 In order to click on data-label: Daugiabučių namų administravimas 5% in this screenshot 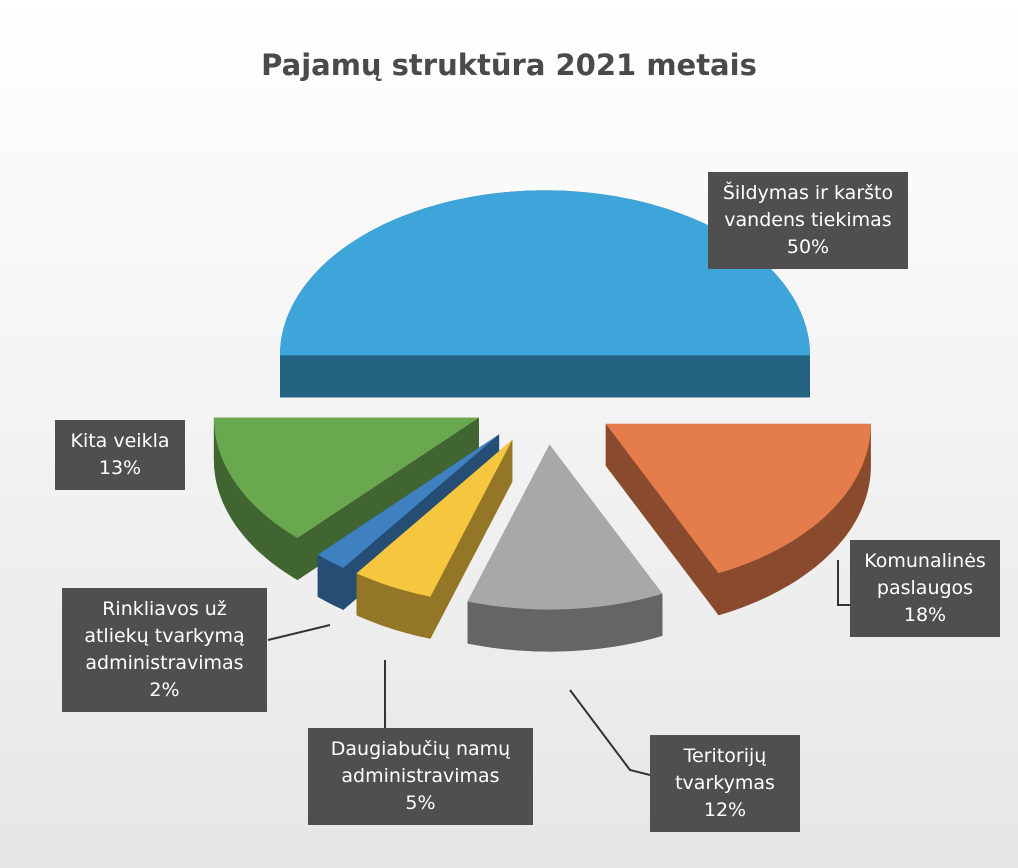, I will do `click(420, 776)`.